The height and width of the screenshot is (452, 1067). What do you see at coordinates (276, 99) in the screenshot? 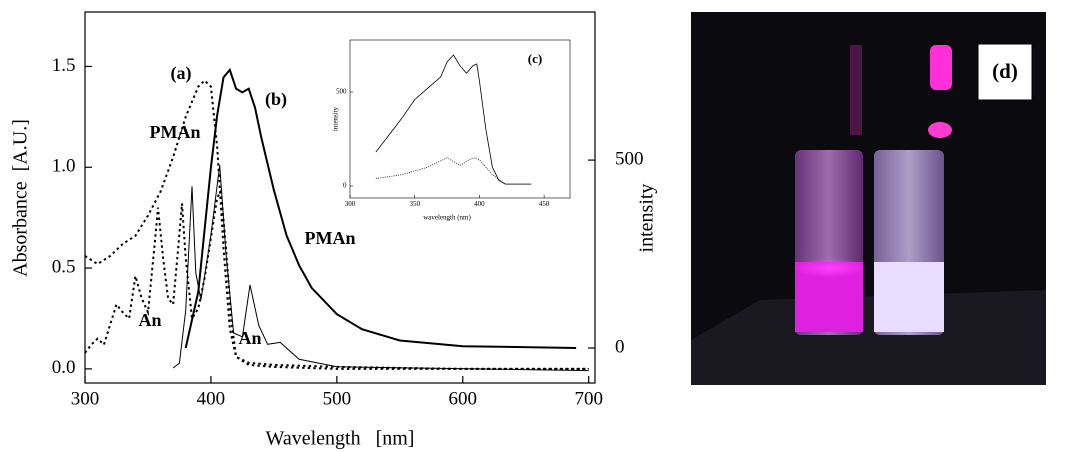
I see `annotation: (b)` at bounding box center [276, 99].